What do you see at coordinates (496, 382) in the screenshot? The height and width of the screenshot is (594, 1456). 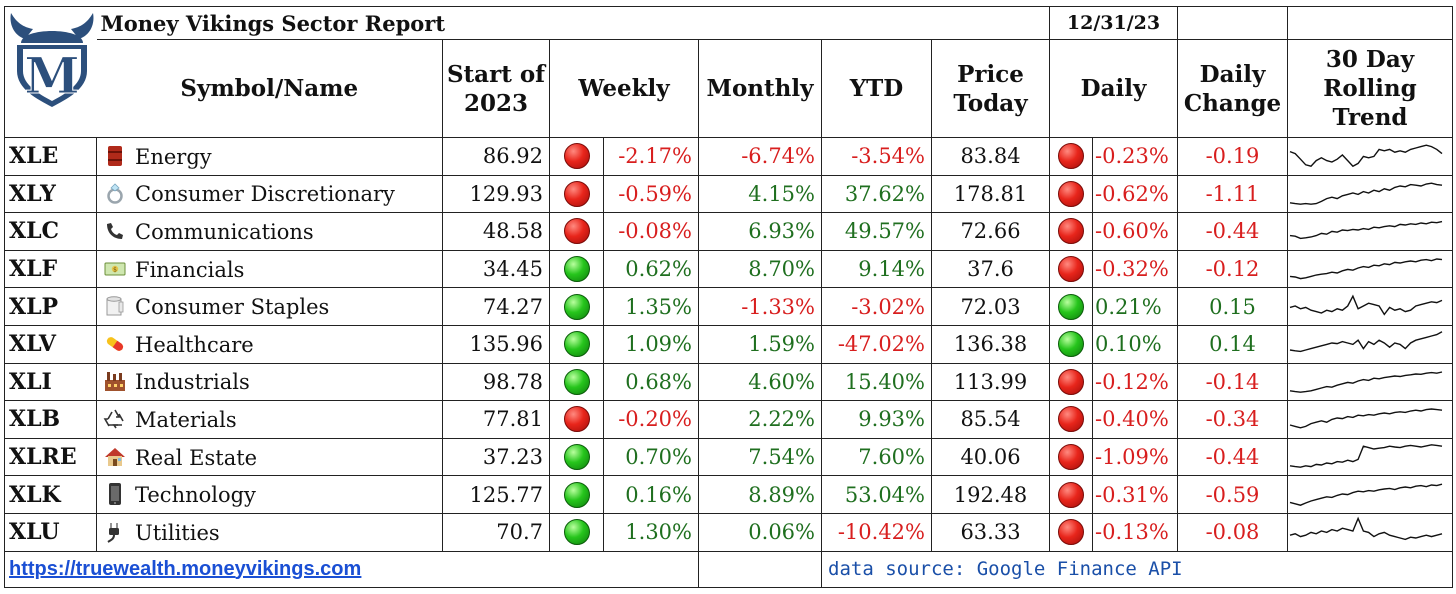 I see `row-start: 98.78` at bounding box center [496, 382].